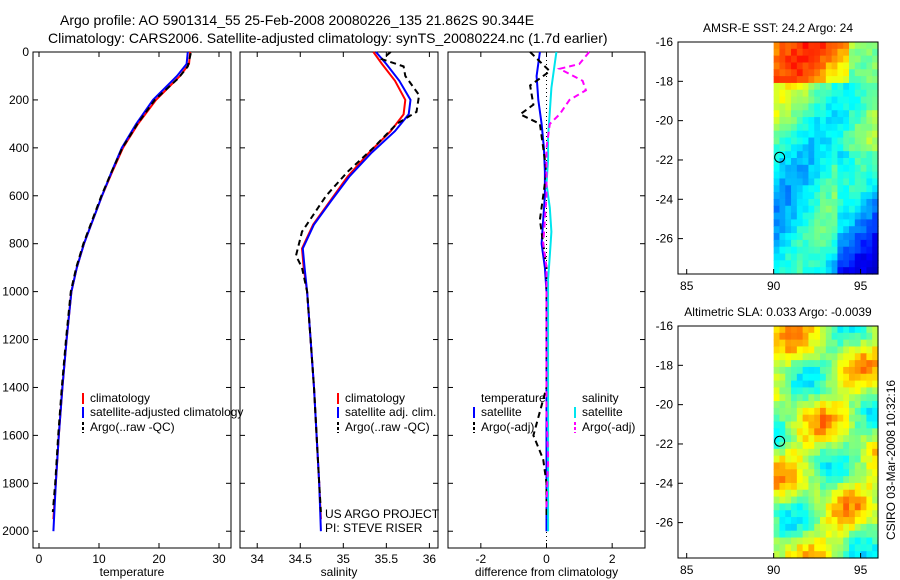 This screenshot has height=580, width=900. What do you see at coordinates (166, 412) in the screenshot?
I see `legend-label: satellite-adjusted climatology` at bounding box center [166, 412].